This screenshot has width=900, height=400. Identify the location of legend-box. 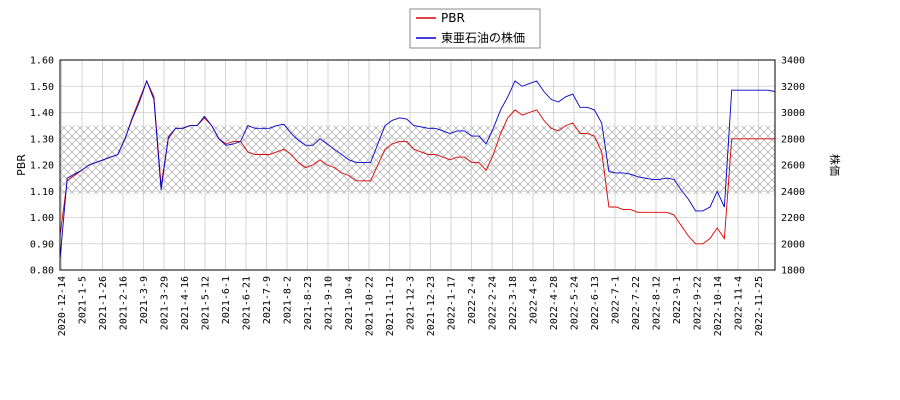
(475, 28).